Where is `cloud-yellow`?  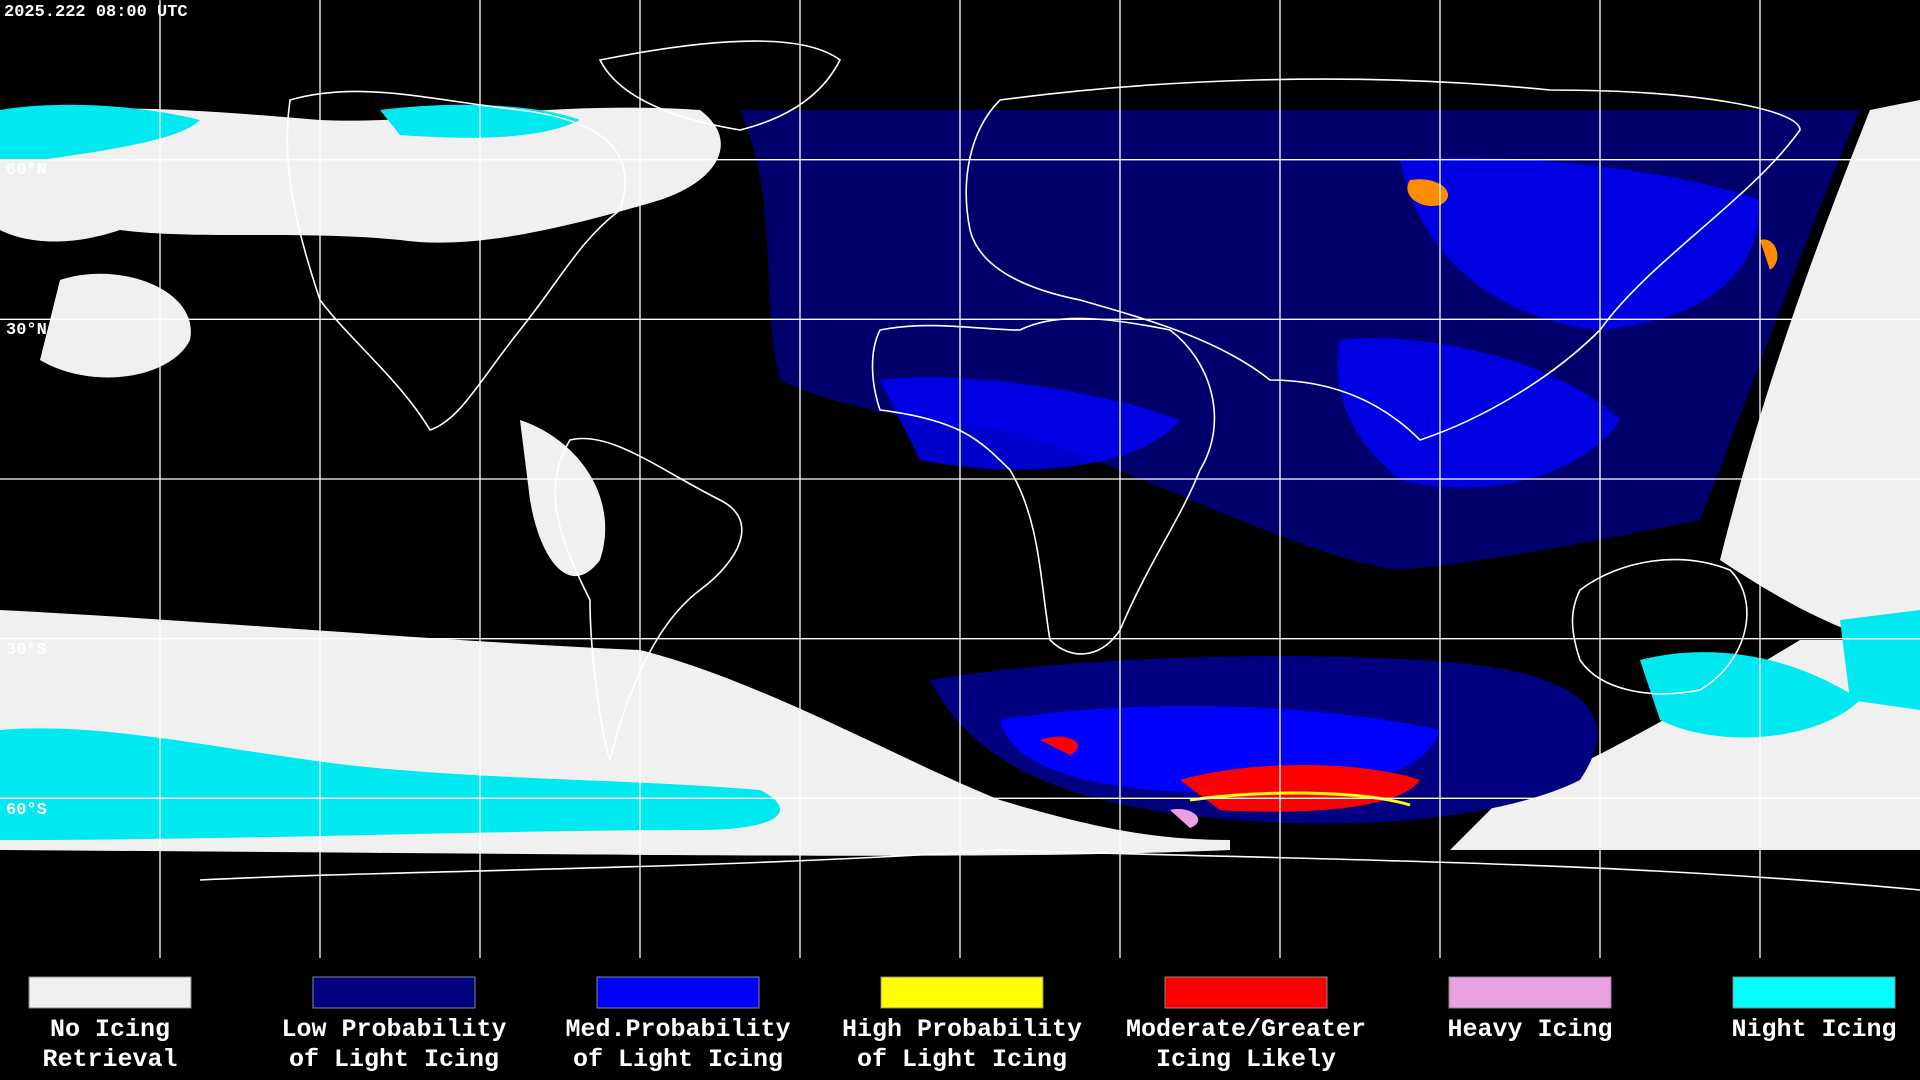 cloud-yellow is located at coordinates (1300, 799).